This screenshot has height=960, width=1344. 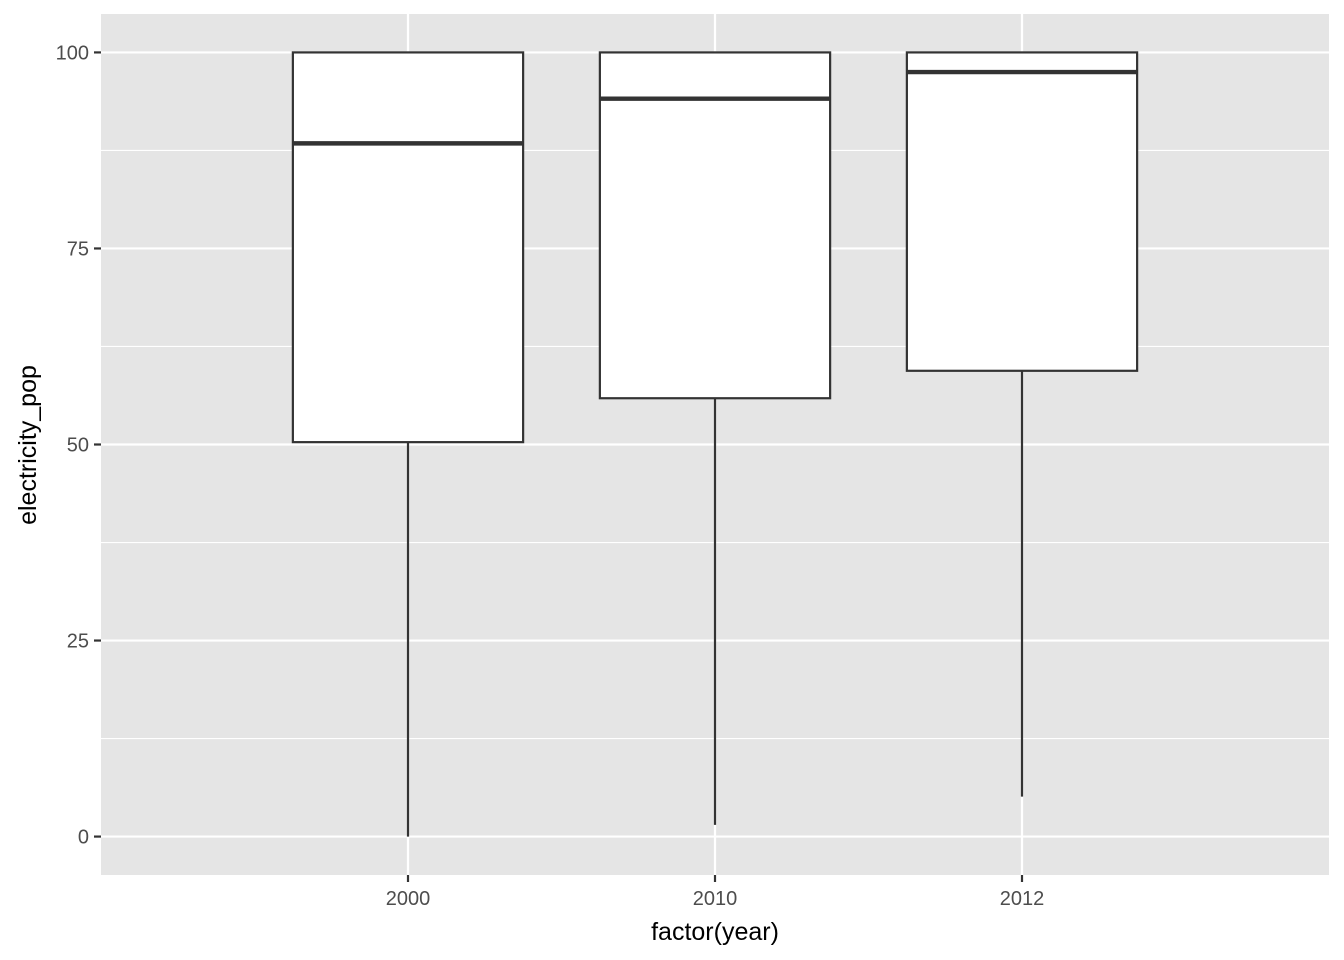 I want to click on y-tick-label: 100, so click(x=72, y=53).